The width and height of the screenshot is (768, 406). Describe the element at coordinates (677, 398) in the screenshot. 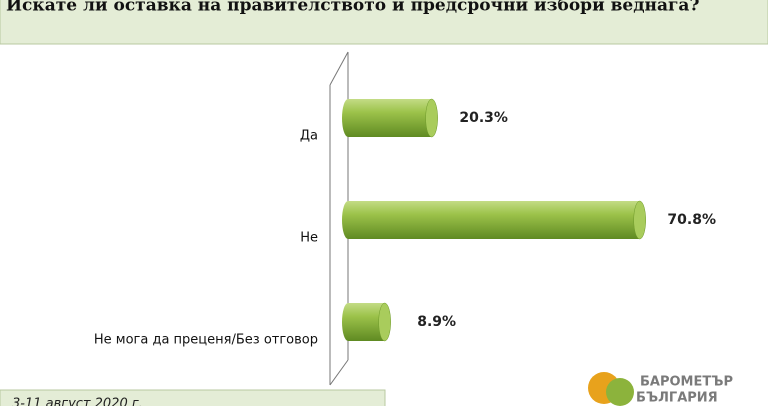

I see `logo-text: БЪЛГАРИЯ` at that location.